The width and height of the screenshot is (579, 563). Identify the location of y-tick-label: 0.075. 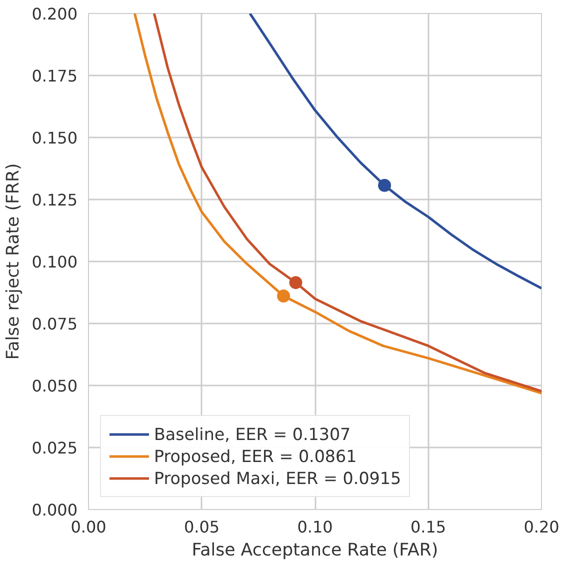
(55, 324).